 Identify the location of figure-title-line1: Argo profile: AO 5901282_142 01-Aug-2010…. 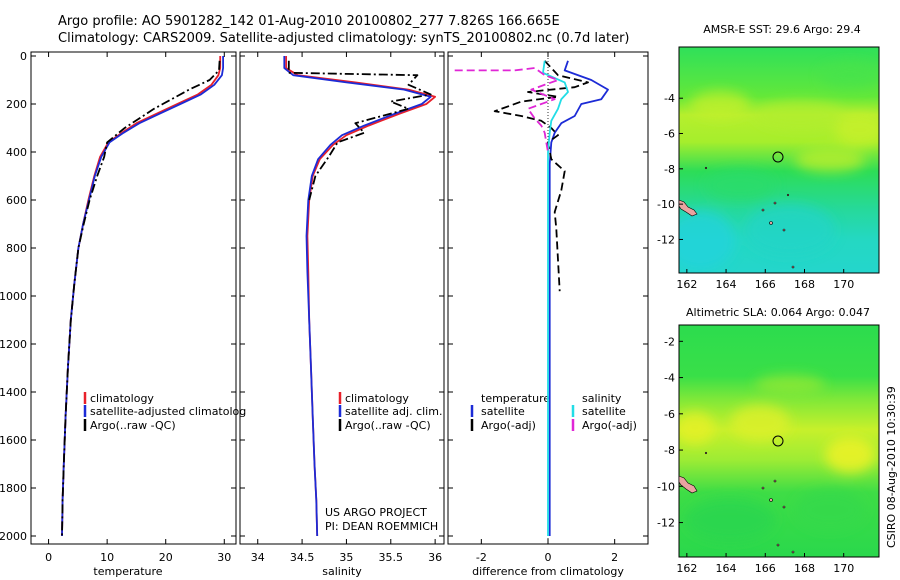
(309, 21).